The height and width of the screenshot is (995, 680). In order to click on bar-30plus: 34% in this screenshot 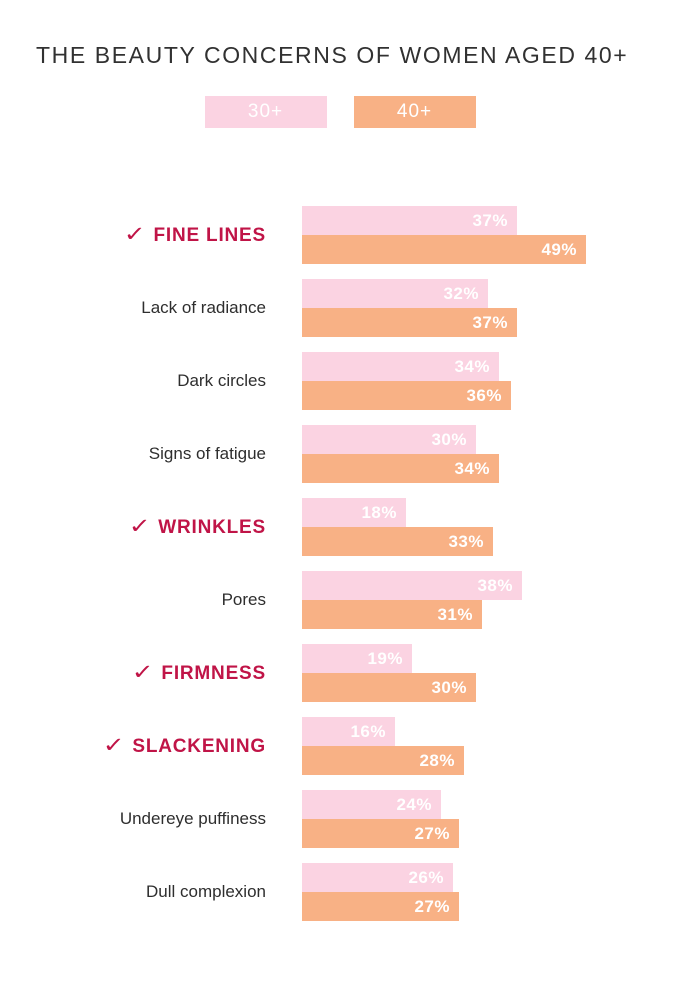, I will do `click(400, 366)`.